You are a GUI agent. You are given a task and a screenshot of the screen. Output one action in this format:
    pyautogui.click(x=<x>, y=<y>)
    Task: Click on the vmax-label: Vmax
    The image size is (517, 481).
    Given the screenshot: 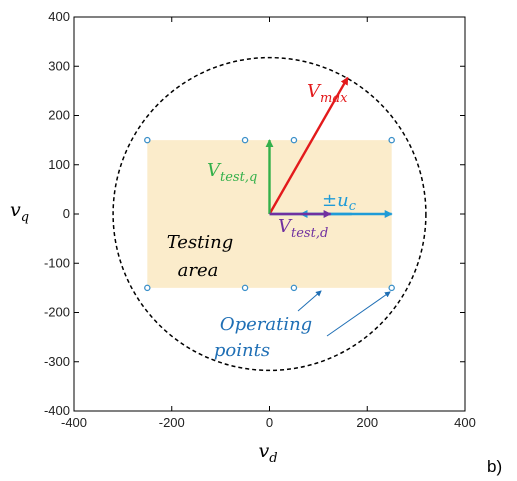 What is the action you would take?
    pyautogui.click(x=327, y=93)
    